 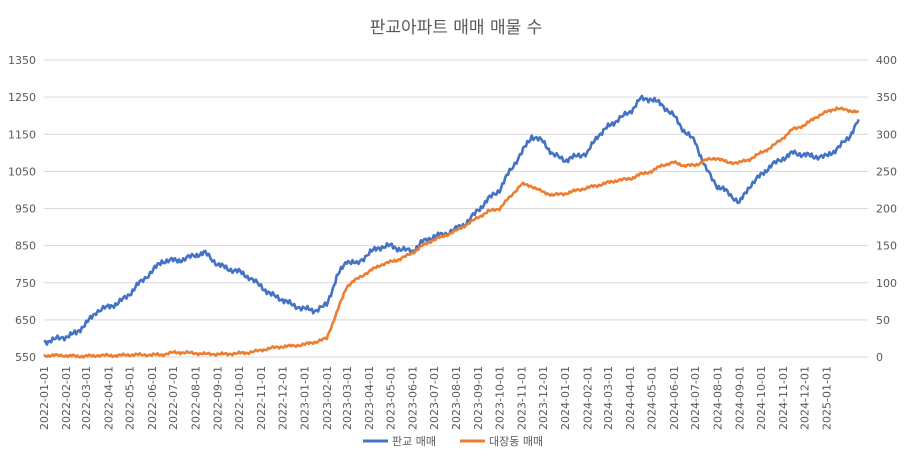 I want to click on left-y-axis: 550 650 750 850 950 1050 1150 1250 1350, so click(x=22, y=209).